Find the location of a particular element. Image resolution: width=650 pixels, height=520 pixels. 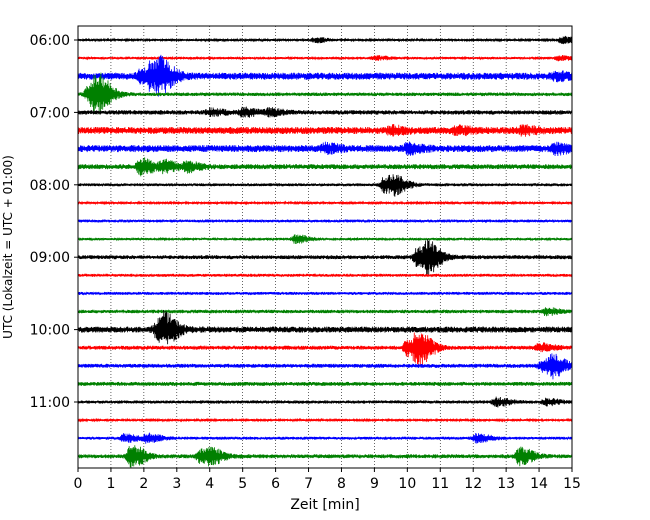

x-tick-label: 14 is located at coordinates (539, 484).